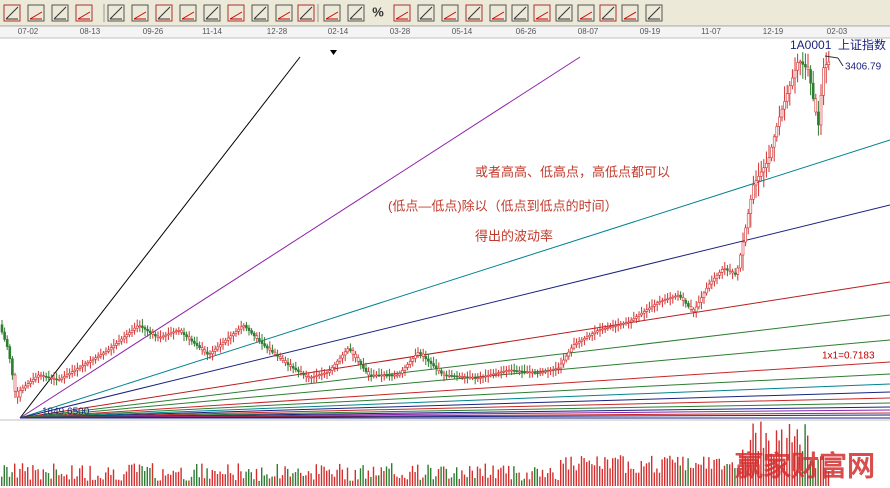  Describe the element at coordinates (378, 11) in the screenshot. I see `percent-button: %` at that location.